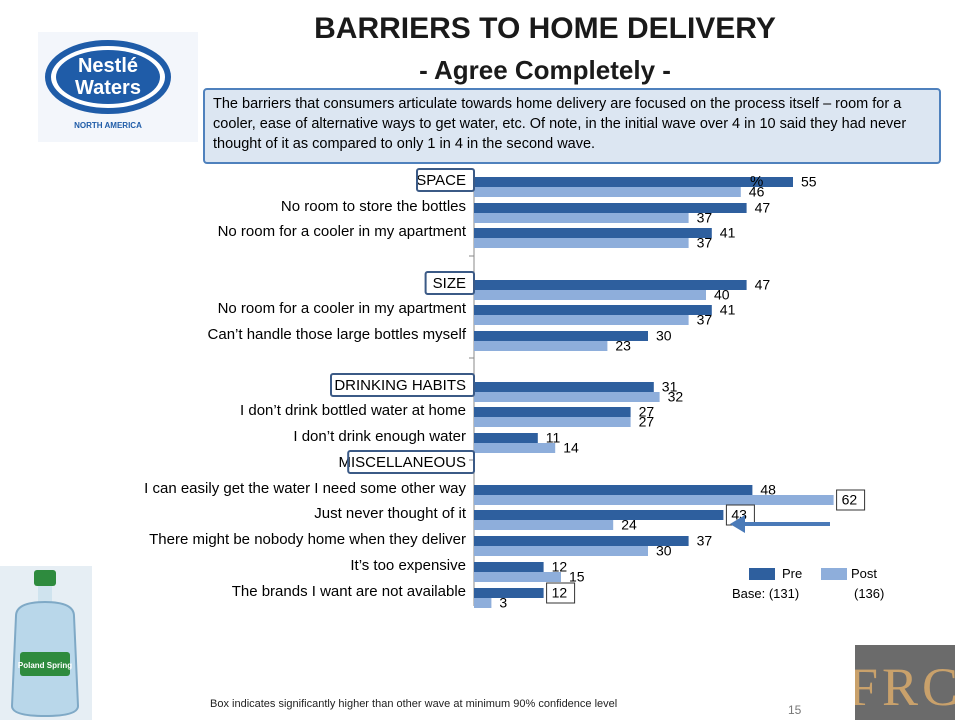 The width and height of the screenshot is (960, 725). Describe the element at coordinates (400, 385) in the screenshot. I see `category-label: DRINKING HABITS` at that location.